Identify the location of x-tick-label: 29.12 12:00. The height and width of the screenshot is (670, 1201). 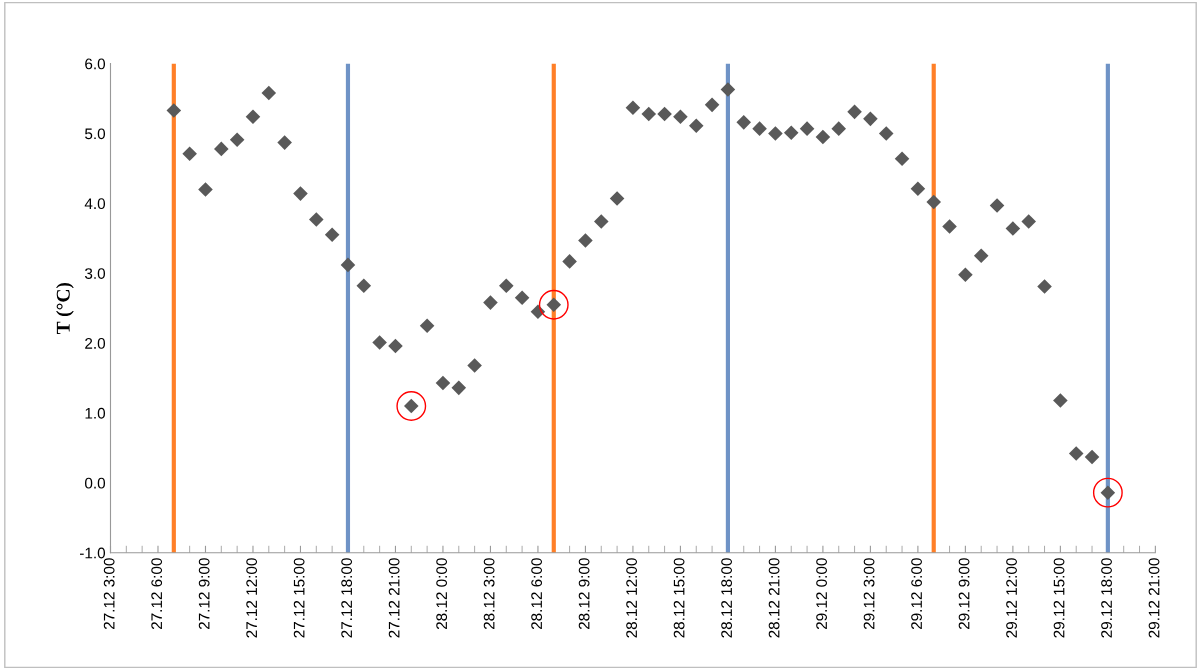
(1011, 598).